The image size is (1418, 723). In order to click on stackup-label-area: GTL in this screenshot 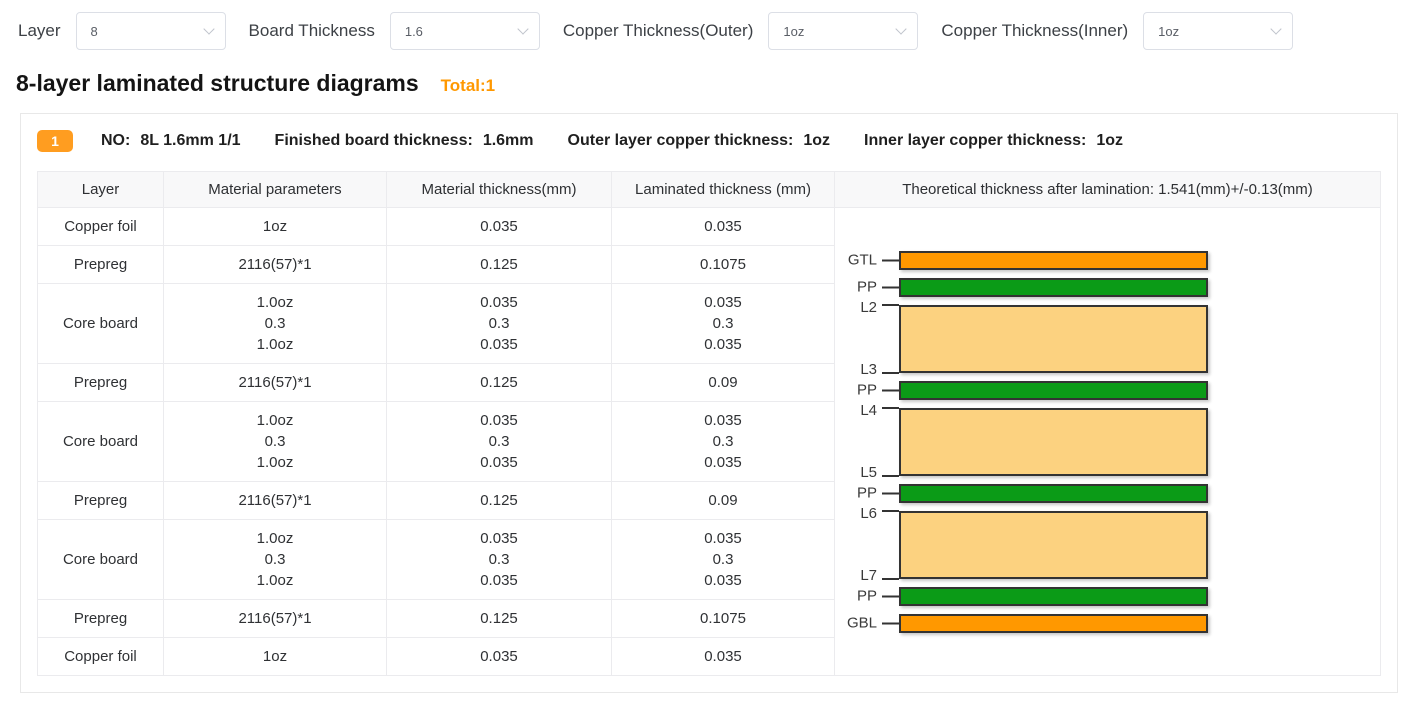, I will do `click(868, 260)`.